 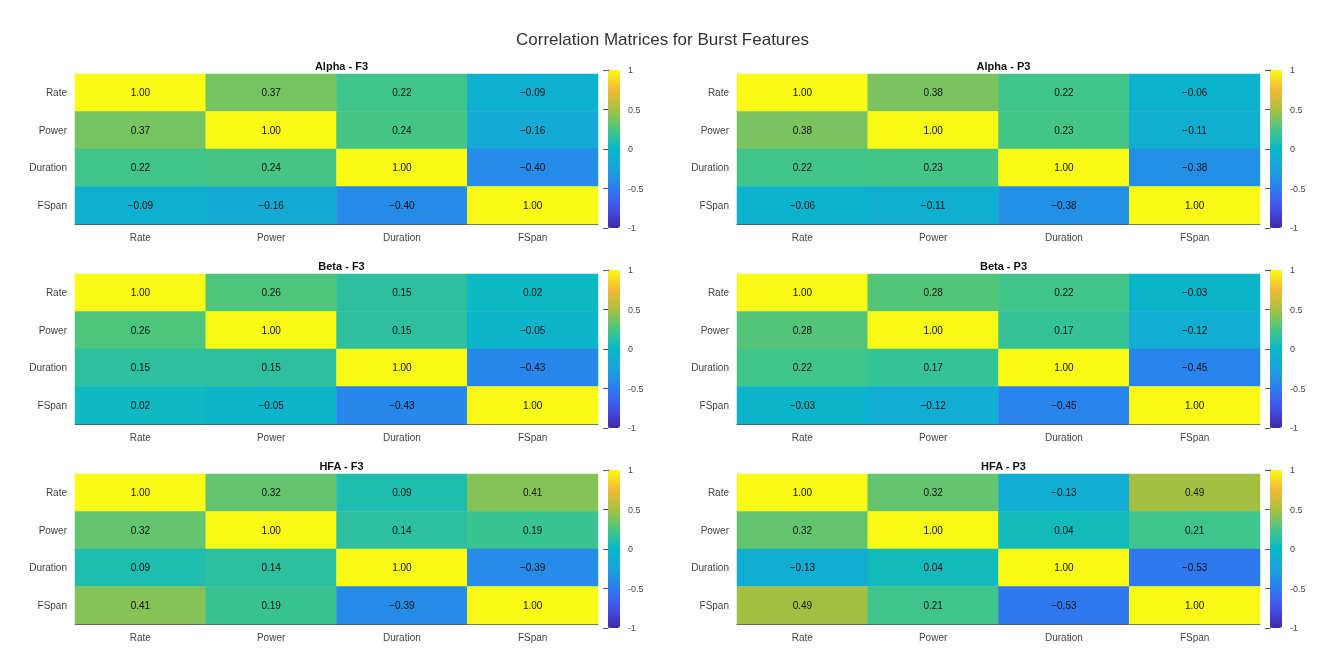 I want to click on data-label: 0.24, so click(x=402, y=130).